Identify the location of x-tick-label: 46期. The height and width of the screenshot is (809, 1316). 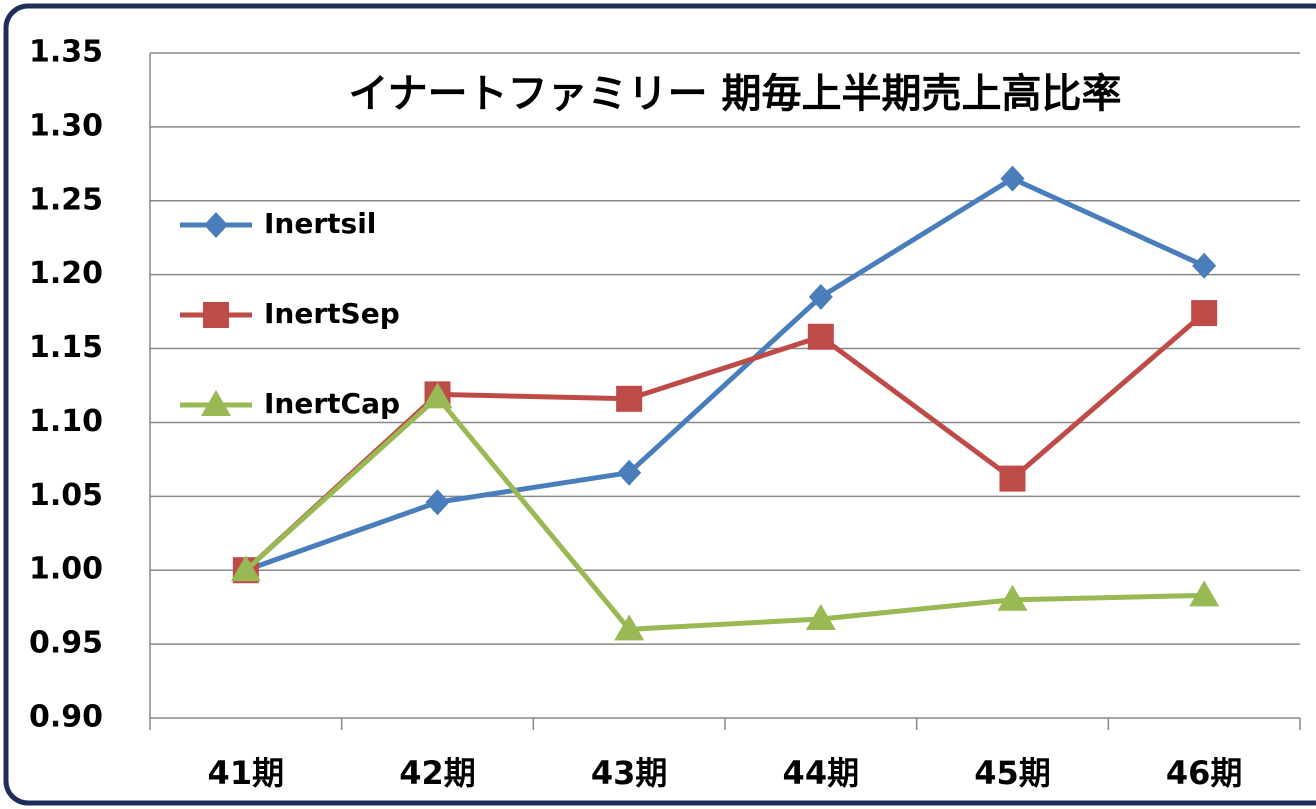
(1204, 773).